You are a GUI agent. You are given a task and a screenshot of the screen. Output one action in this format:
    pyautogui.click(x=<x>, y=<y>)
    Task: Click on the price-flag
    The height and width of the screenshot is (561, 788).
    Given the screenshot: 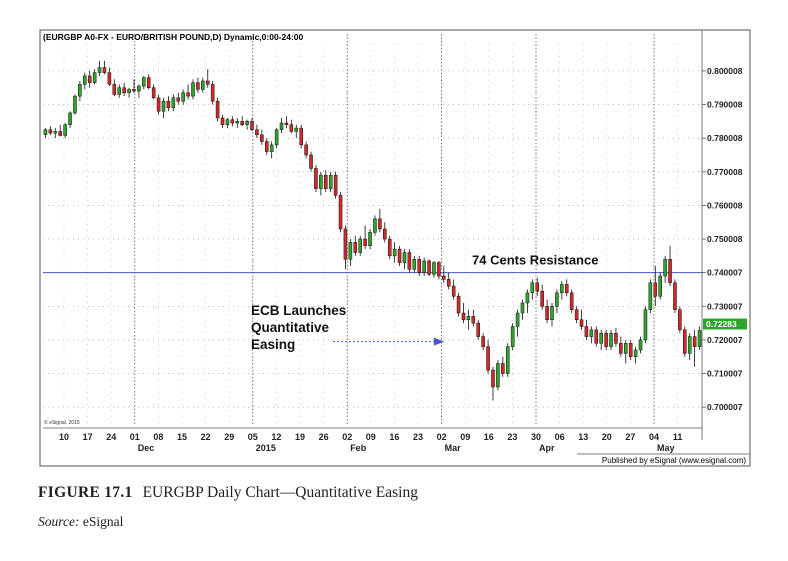 What is the action you would take?
    pyautogui.click(x=725, y=324)
    